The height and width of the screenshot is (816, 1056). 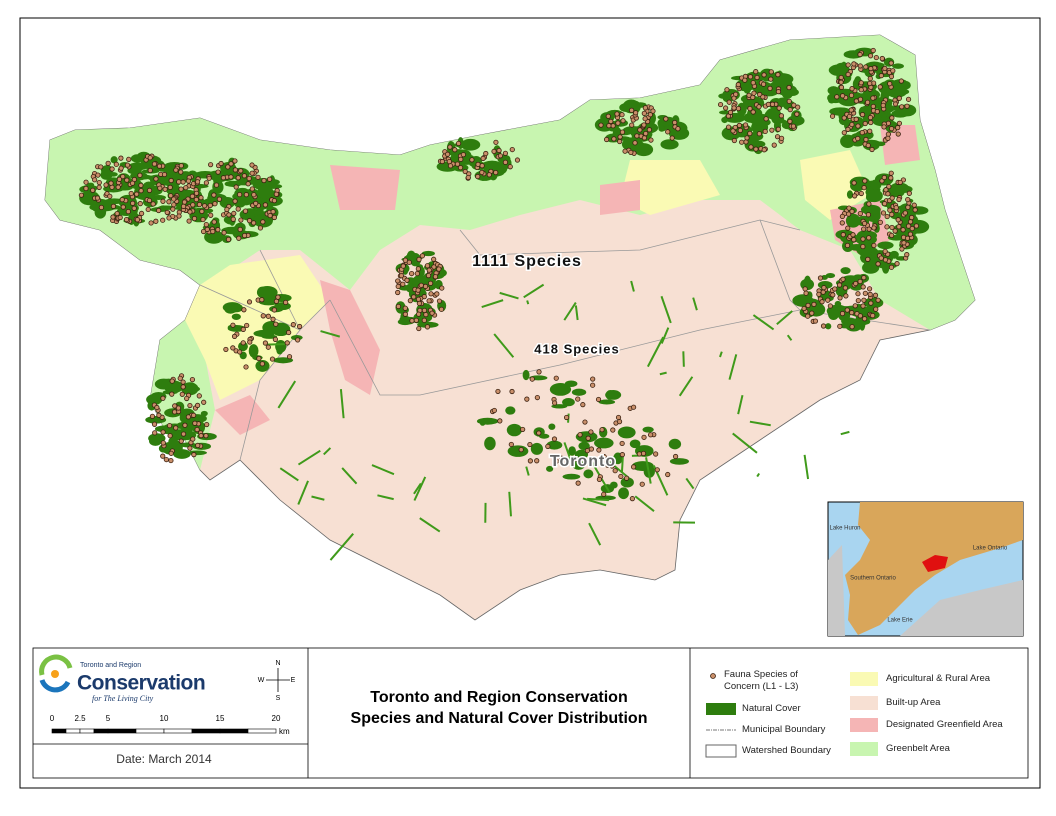 I want to click on logo-swoosh, so click(x=55, y=686).